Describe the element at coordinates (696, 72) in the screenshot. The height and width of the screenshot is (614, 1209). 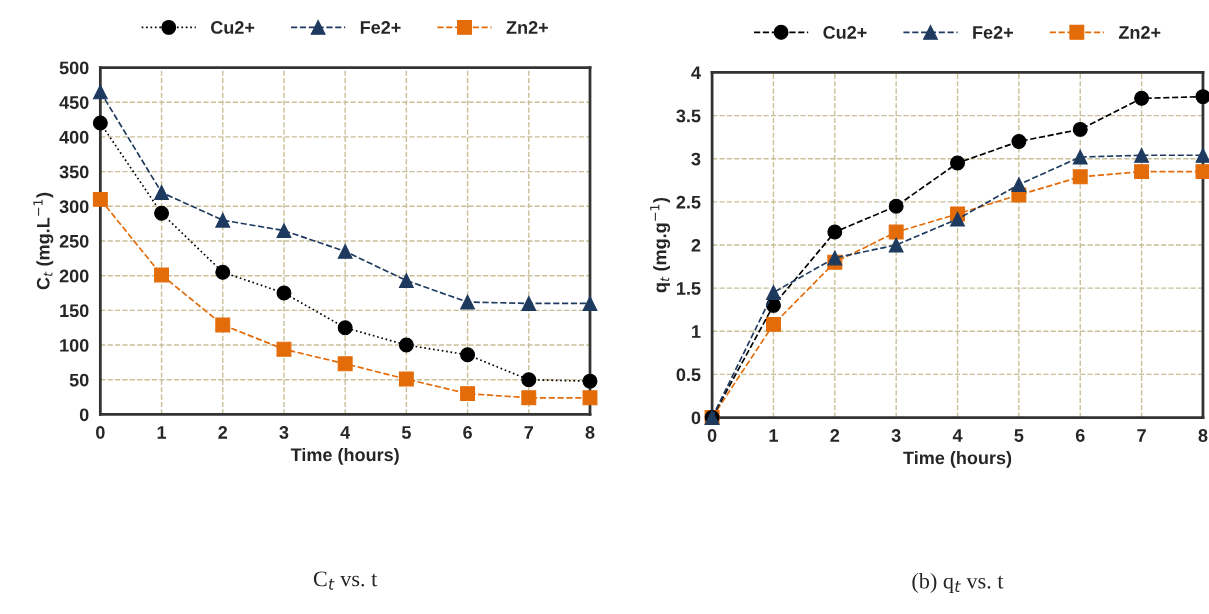
I see `y-tick-label: 4` at that location.